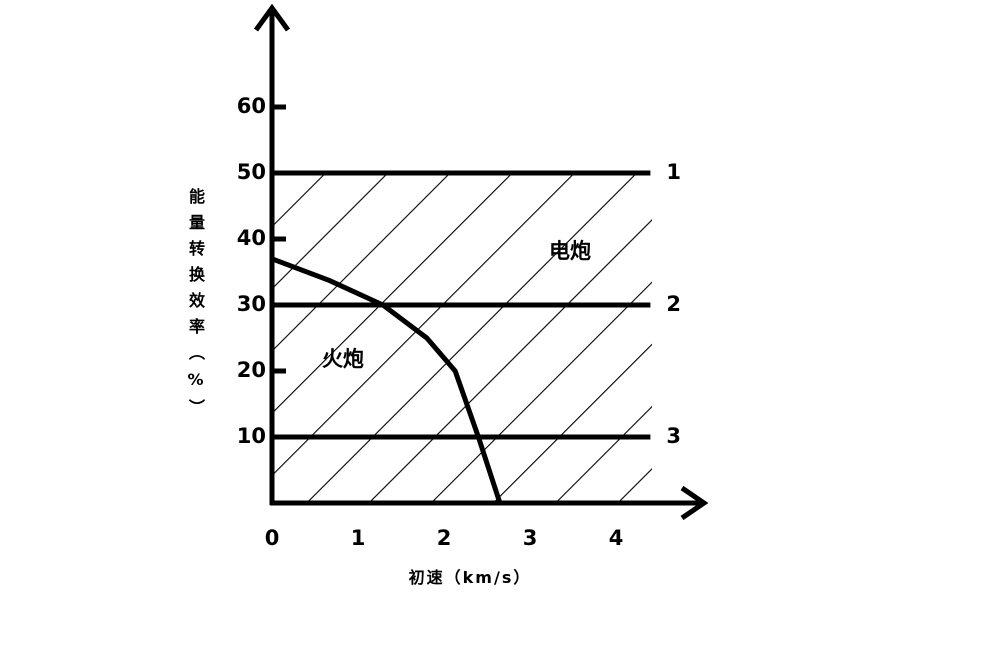 Image resolution: width=1000 pixels, height=669 pixels. Describe the element at coordinates (251, 172) in the screenshot. I see `y-tick-label: 50` at that location.